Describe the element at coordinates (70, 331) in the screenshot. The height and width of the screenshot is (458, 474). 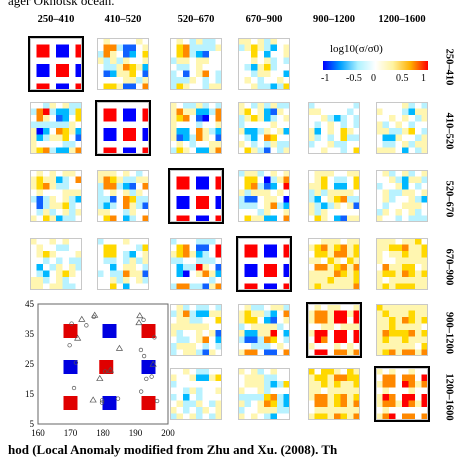
I see `red-anomaly-block` at that location.